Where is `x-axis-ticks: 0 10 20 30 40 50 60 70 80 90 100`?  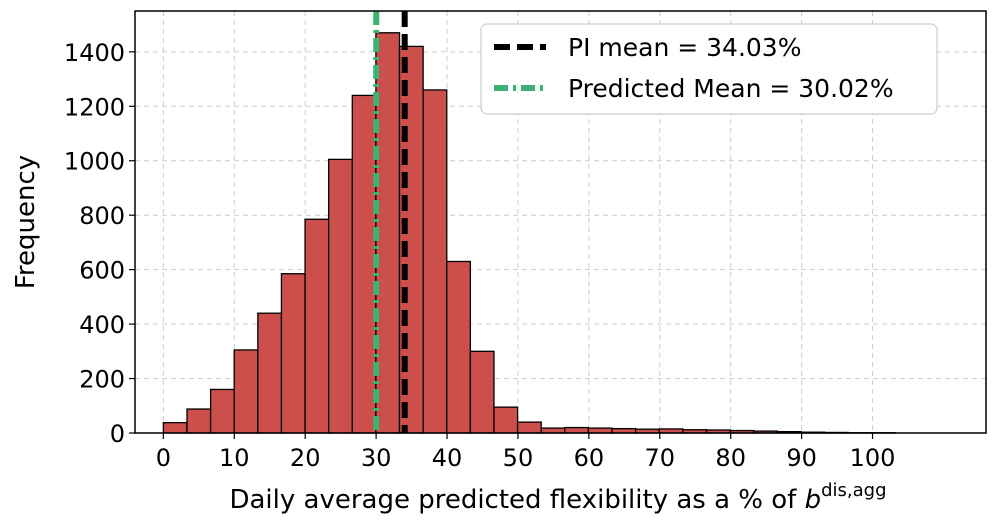 x-axis-ticks: 0 10 20 30 40 50 60 70 80 90 100 is located at coordinates (526, 452).